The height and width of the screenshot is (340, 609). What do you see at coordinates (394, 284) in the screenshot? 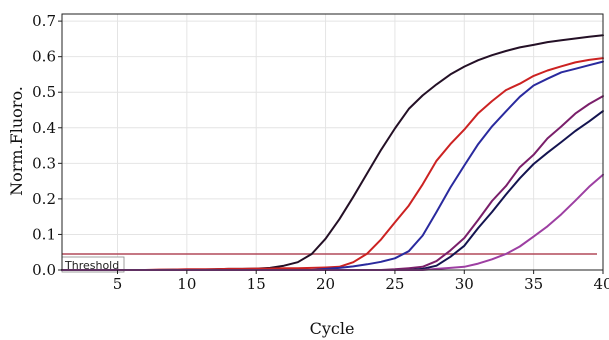
I see `x-tick-label: 25` at bounding box center [394, 284].